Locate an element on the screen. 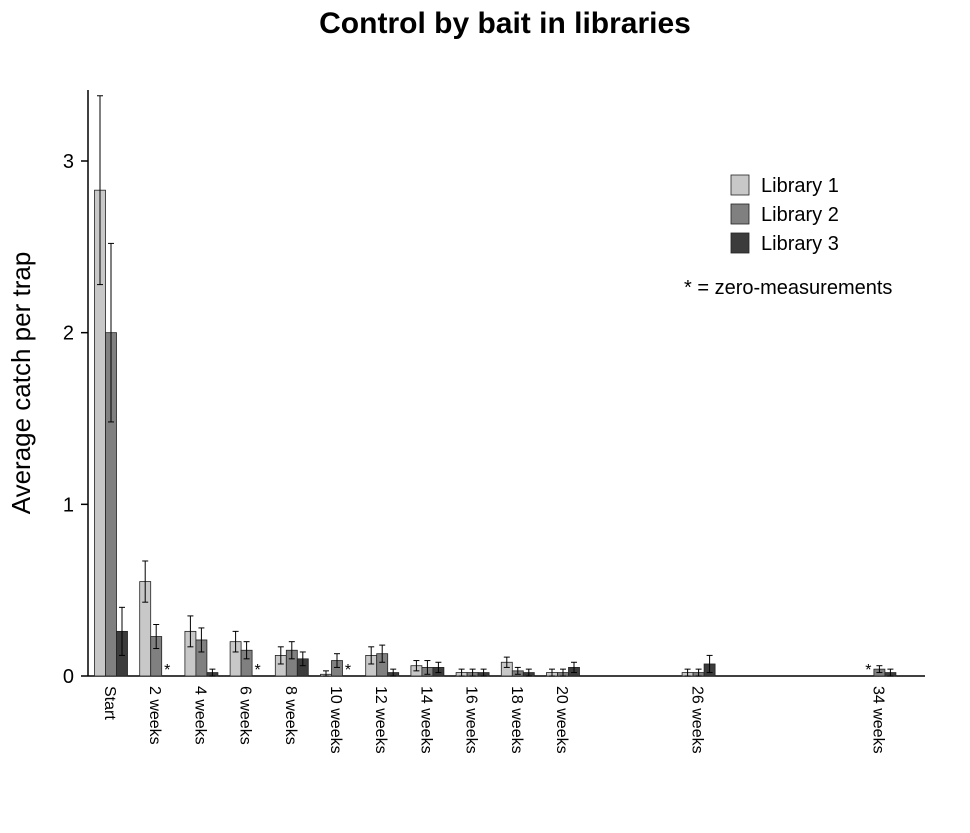 Image resolution: width=970 pixels, height=833 pixels. y-tick-label: 0 is located at coordinates (68, 677).